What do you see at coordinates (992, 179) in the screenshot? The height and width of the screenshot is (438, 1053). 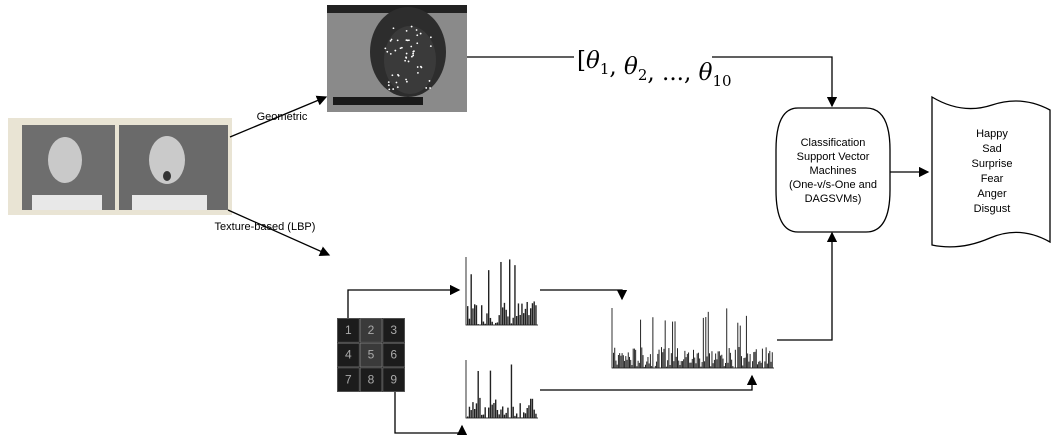 I see `emotion: Fear` at bounding box center [992, 179].